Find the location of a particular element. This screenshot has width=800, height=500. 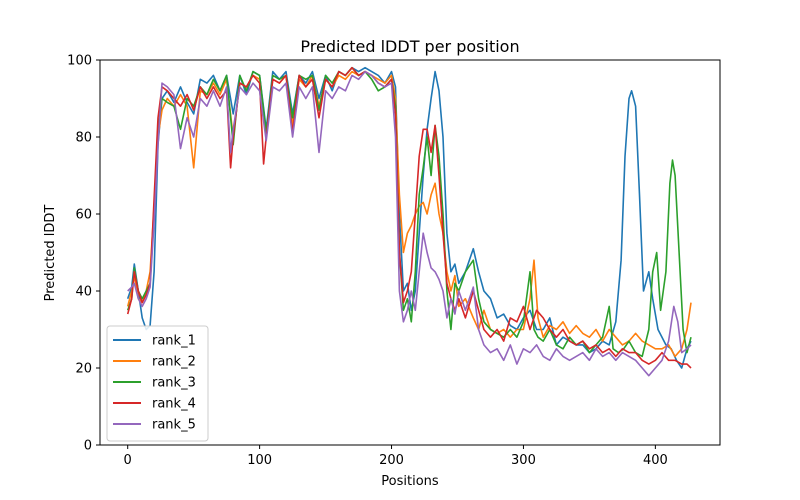

x-tick-label: 0 is located at coordinates (128, 460).